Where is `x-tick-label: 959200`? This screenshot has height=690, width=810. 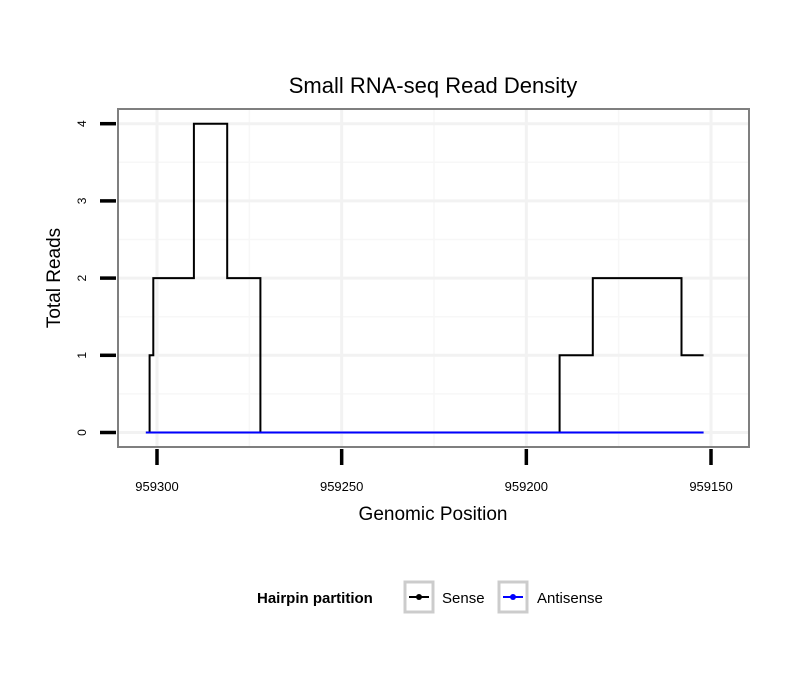 x-tick-label: 959200 is located at coordinates (526, 486).